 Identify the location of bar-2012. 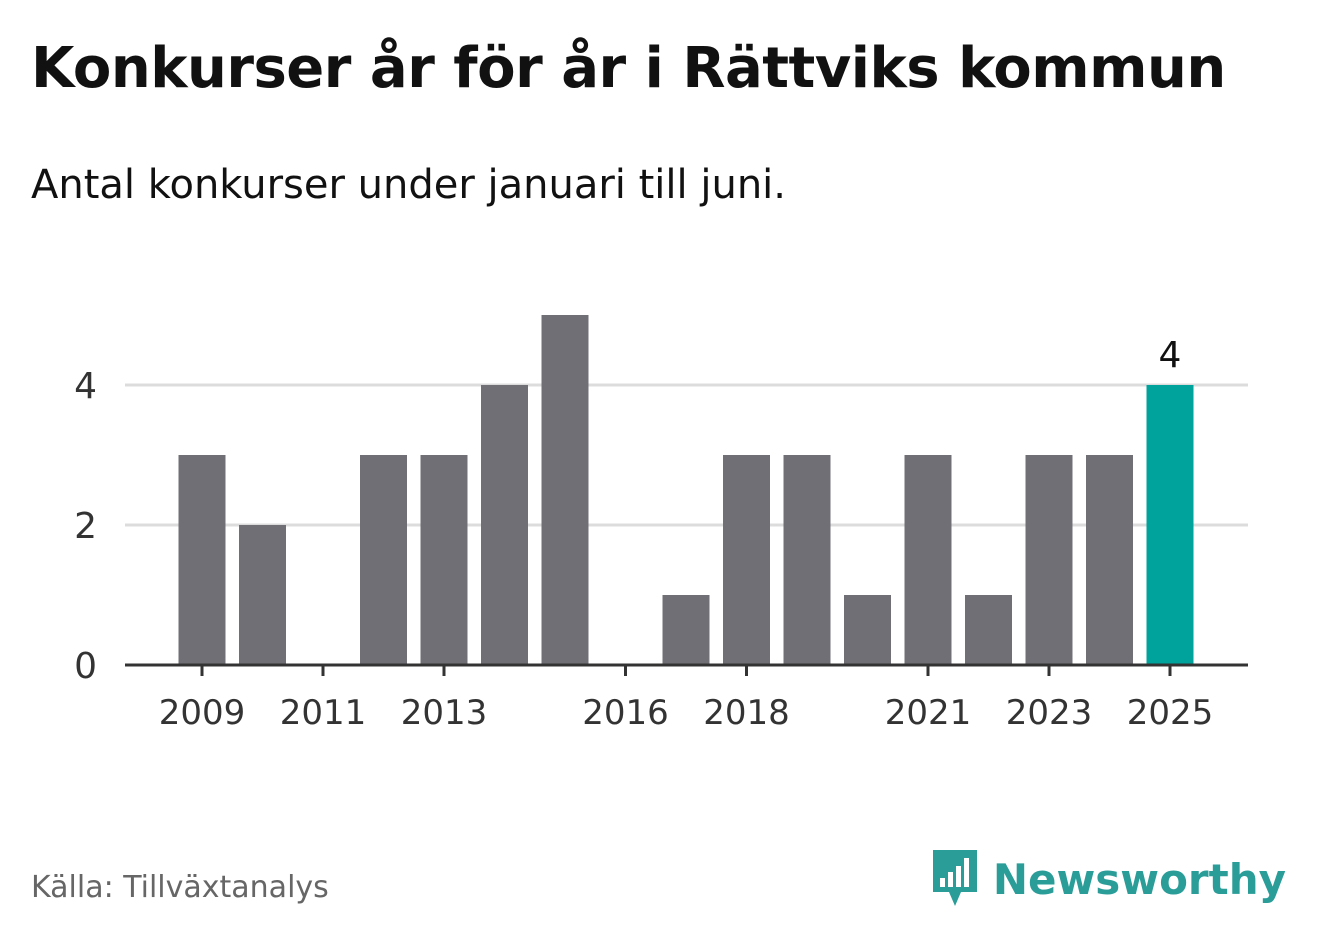
(383, 560).